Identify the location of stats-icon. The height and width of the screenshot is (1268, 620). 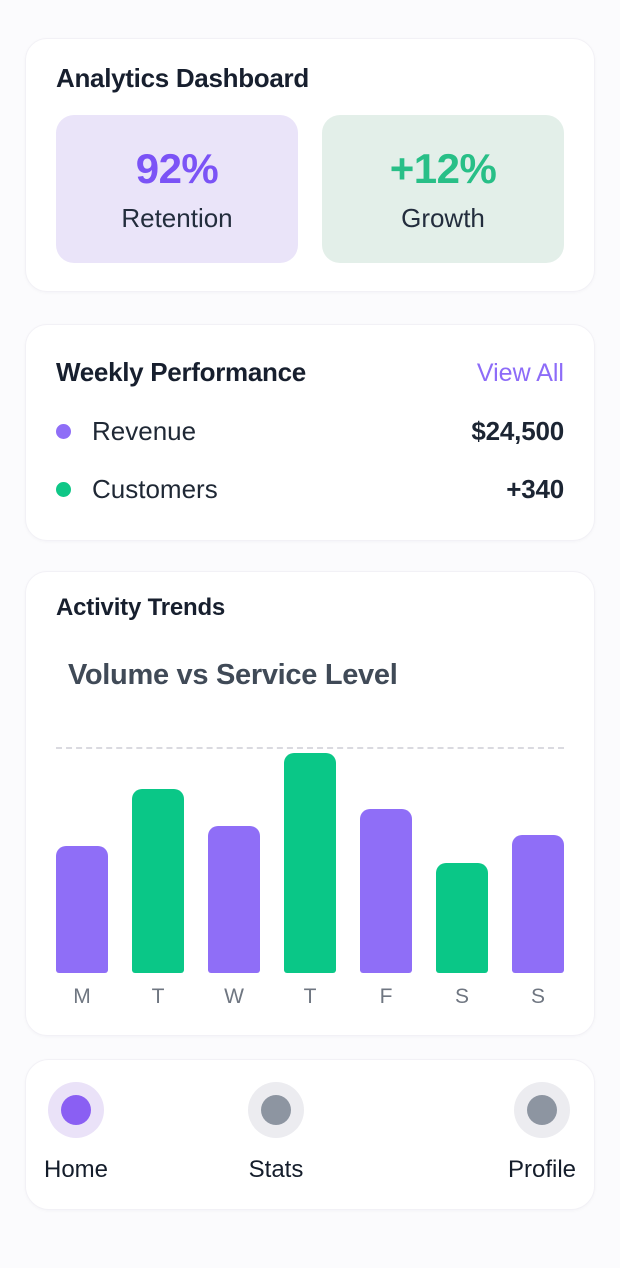
(276, 1110).